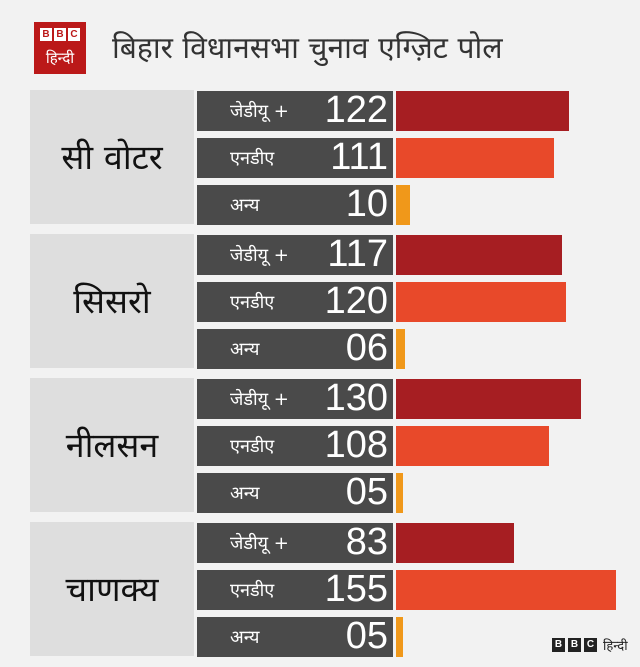 This screenshot has height=667, width=640. Describe the element at coordinates (615, 646) in the screenshot. I see `footer-hindi-text: हिन्दी` at that location.